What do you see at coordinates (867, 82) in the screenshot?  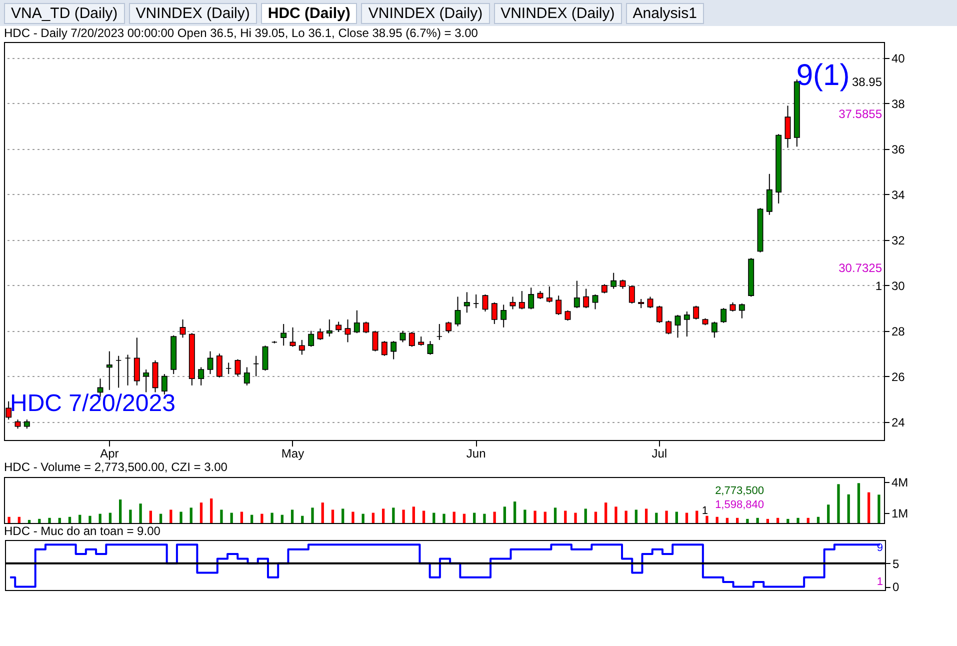 I see `annotation: 38.95` at bounding box center [867, 82].